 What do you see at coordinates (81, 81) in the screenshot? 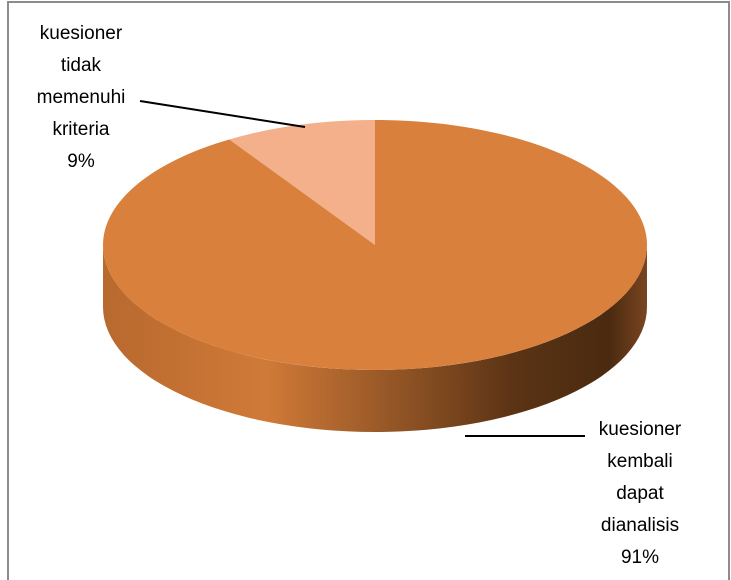
I see `category-label: kuesioner tidak memenuhi kriteria` at bounding box center [81, 81].